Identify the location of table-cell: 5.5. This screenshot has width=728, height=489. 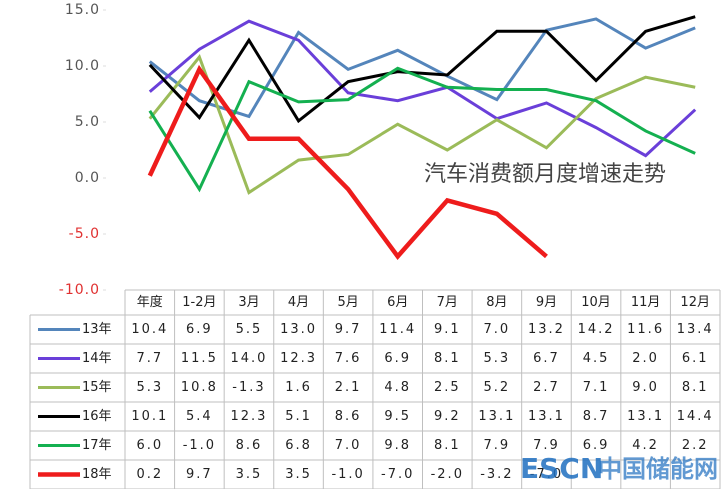
(249, 329).